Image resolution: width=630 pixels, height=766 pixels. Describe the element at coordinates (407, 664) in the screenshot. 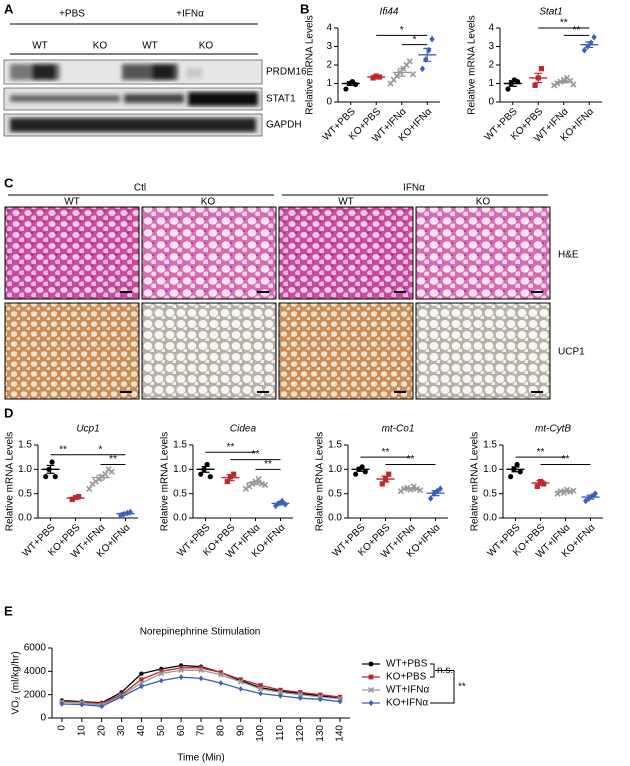

I see `legend-label: WT+PBS` at that location.